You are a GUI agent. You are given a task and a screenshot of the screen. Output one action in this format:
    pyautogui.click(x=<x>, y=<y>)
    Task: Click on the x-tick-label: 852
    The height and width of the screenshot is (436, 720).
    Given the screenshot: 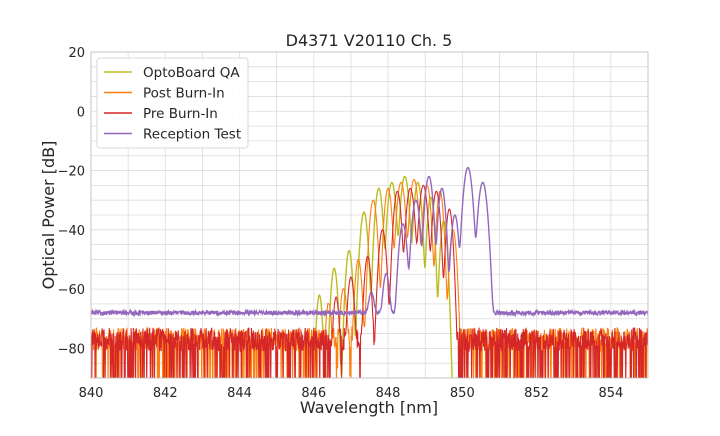 What is the action you would take?
    pyautogui.click(x=536, y=393)
    